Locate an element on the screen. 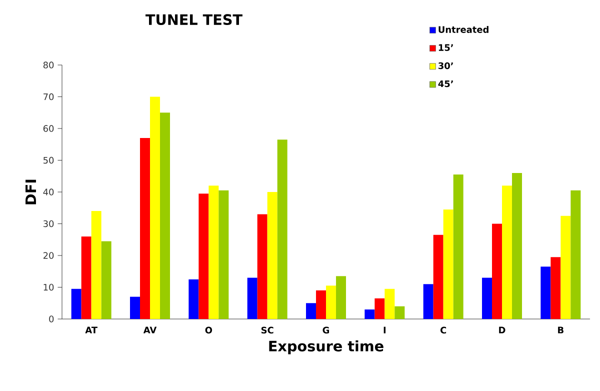 Image resolution: width=600 pixels, height=391 pixels. x-tick-label: O is located at coordinates (208, 330).